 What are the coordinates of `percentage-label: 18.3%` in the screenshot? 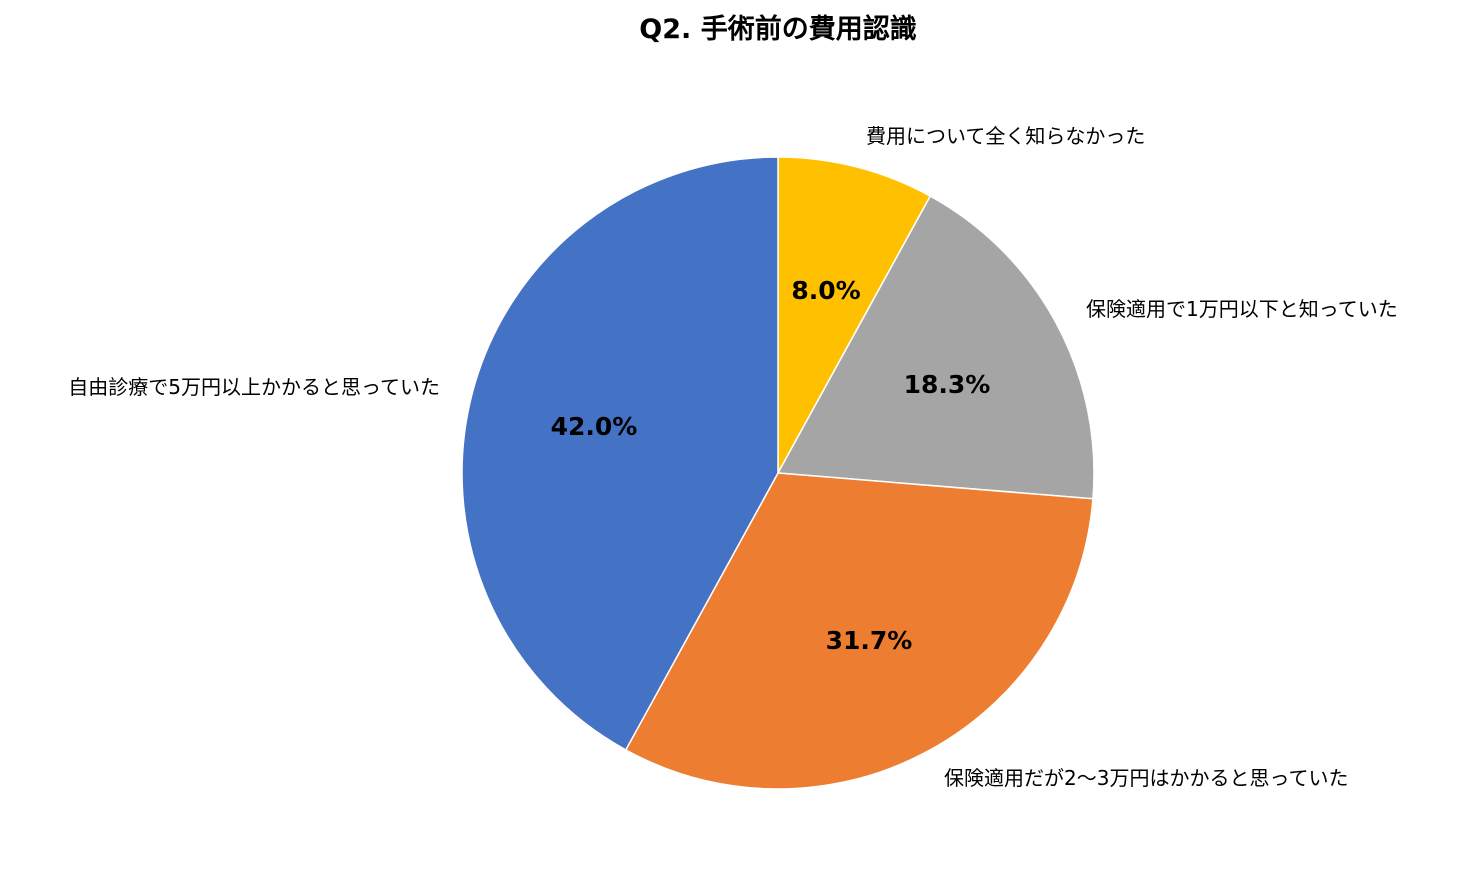 It's located at (947, 384).